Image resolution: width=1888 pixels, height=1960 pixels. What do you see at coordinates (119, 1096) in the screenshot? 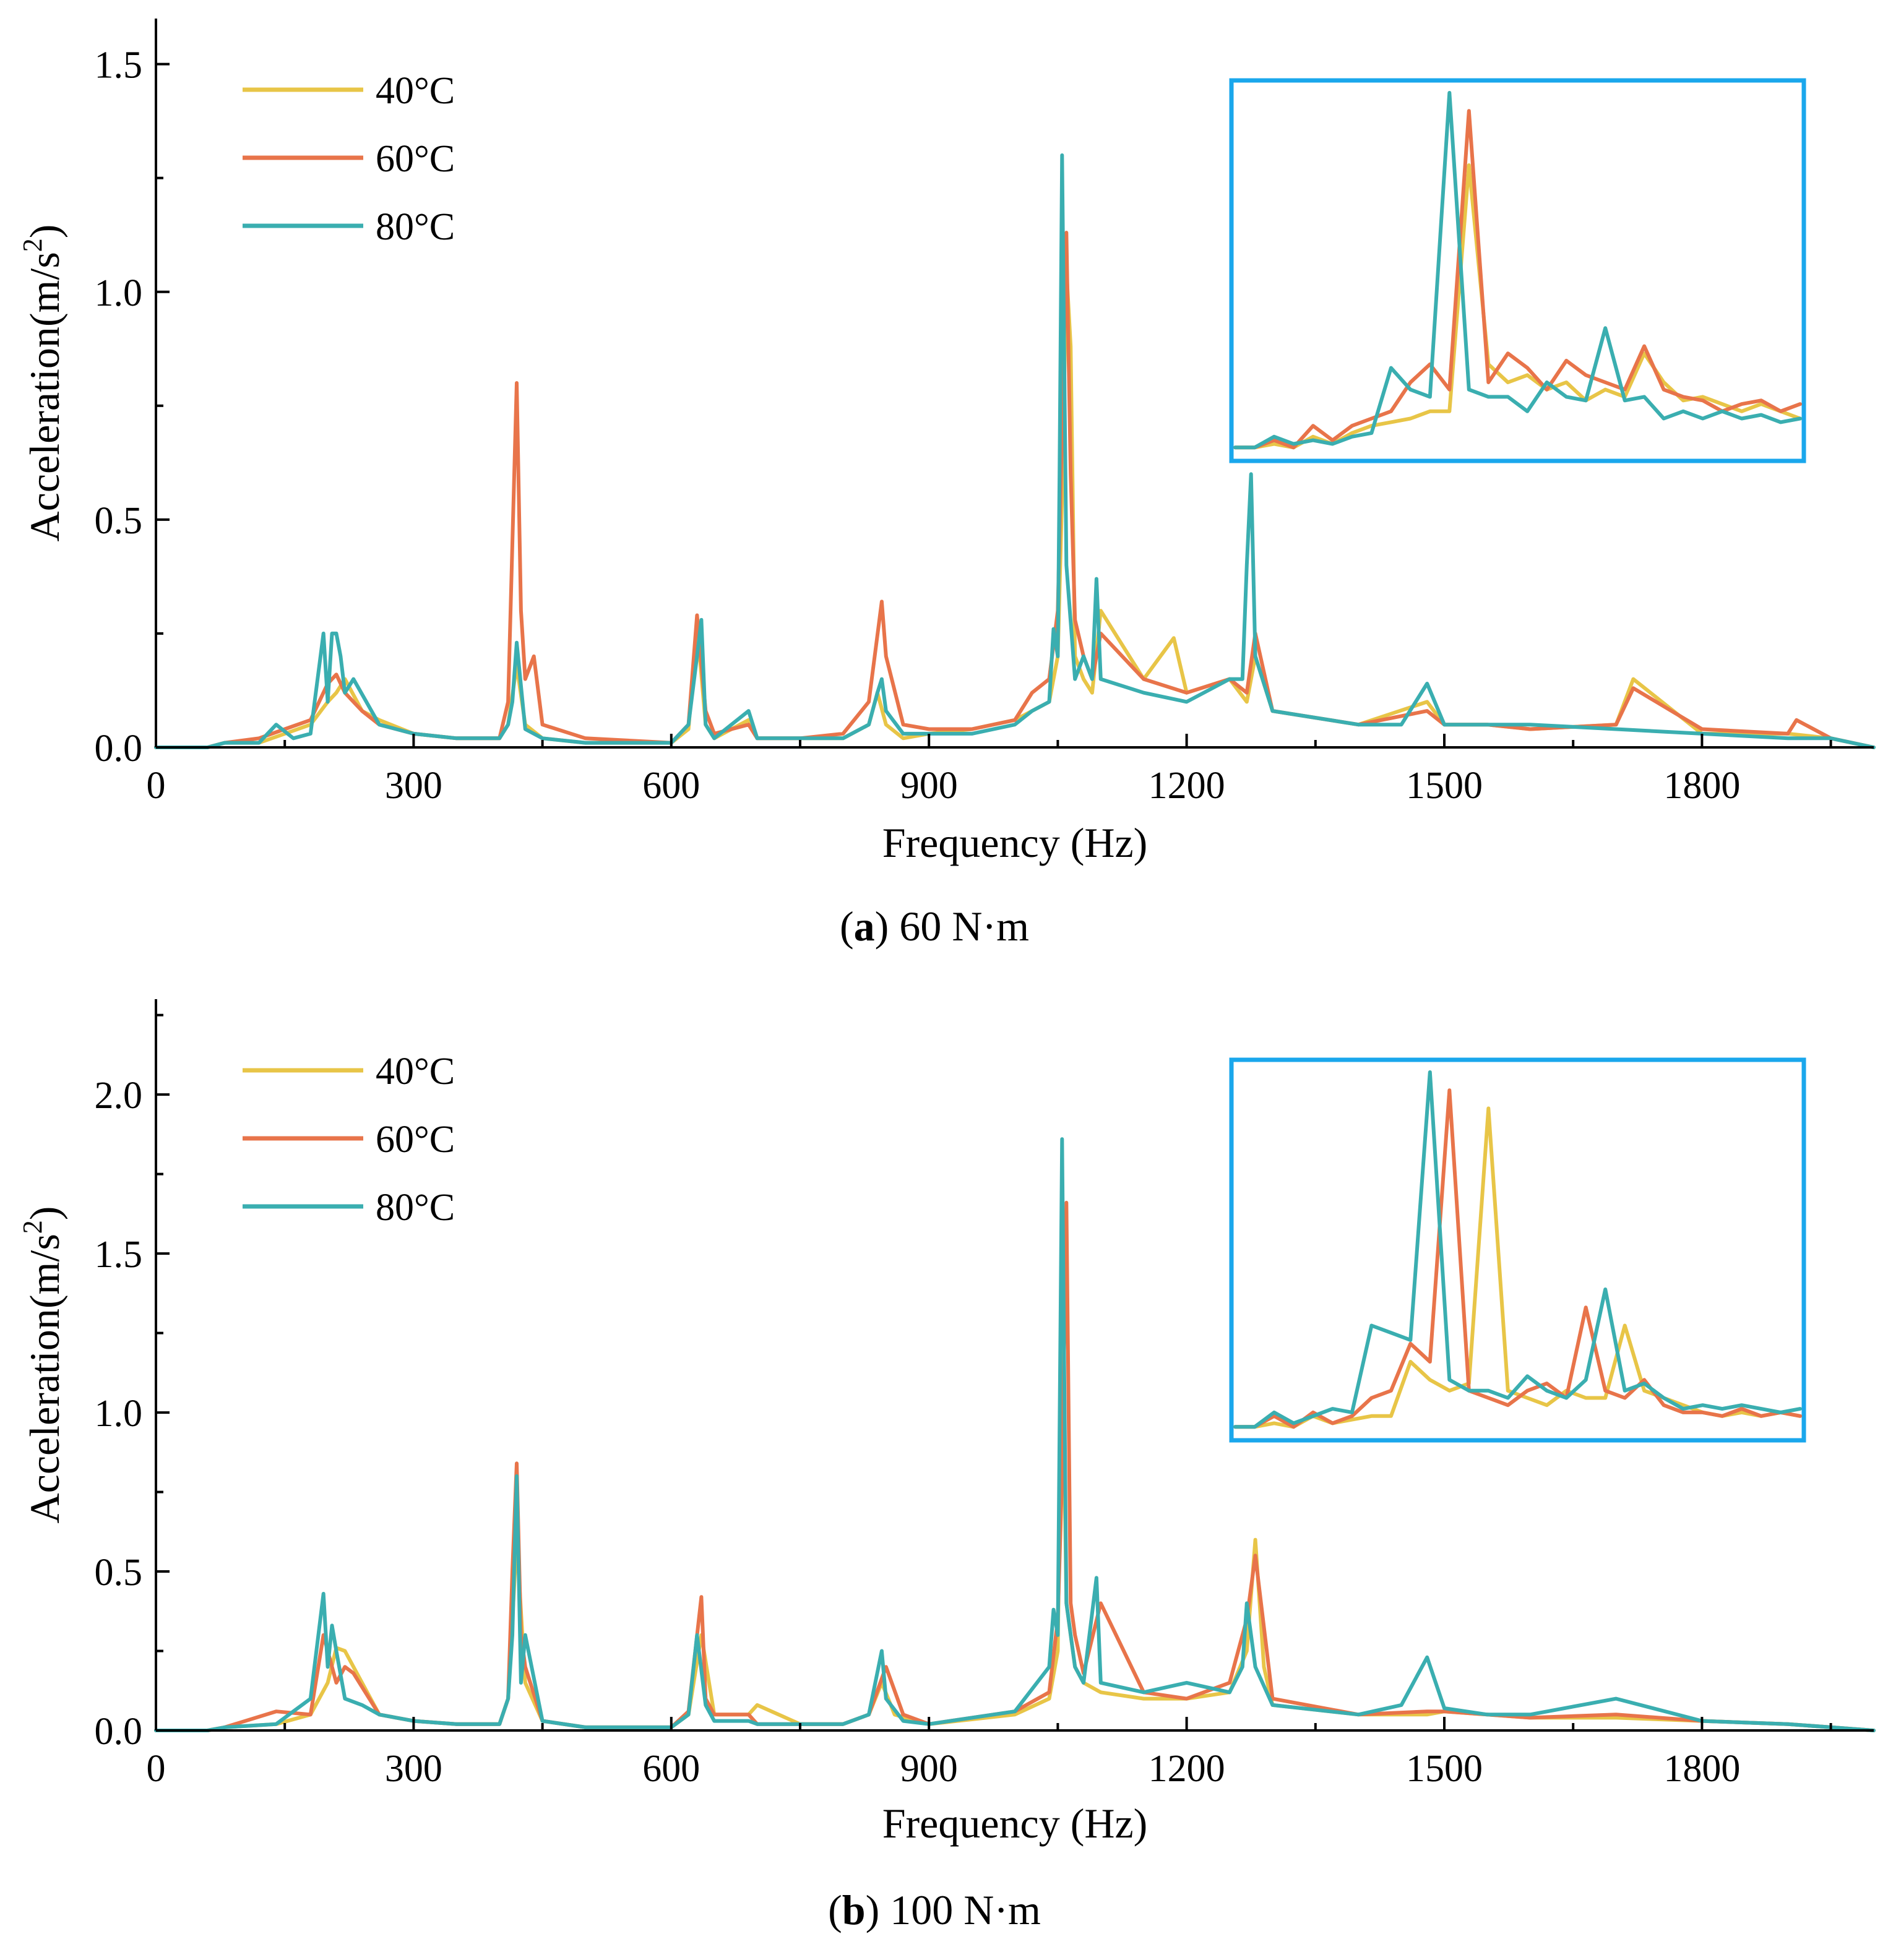
I see `y-tick-label: 2.0` at bounding box center [119, 1096].